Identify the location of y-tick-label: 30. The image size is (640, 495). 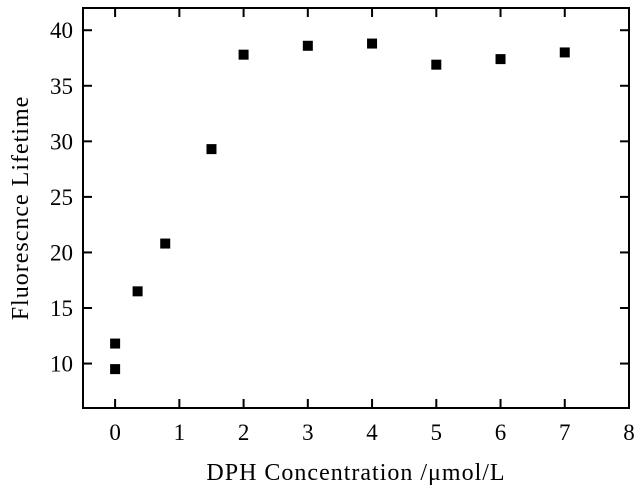
(61, 141).